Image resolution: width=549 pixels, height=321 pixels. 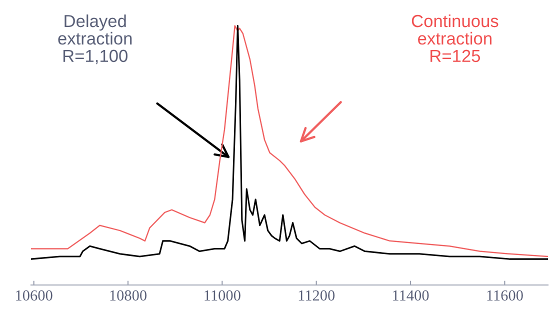 What do you see at coordinates (411, 295) in the screenshot?
I see `x-tick-label: 11400` at bounding box center [411, 295].